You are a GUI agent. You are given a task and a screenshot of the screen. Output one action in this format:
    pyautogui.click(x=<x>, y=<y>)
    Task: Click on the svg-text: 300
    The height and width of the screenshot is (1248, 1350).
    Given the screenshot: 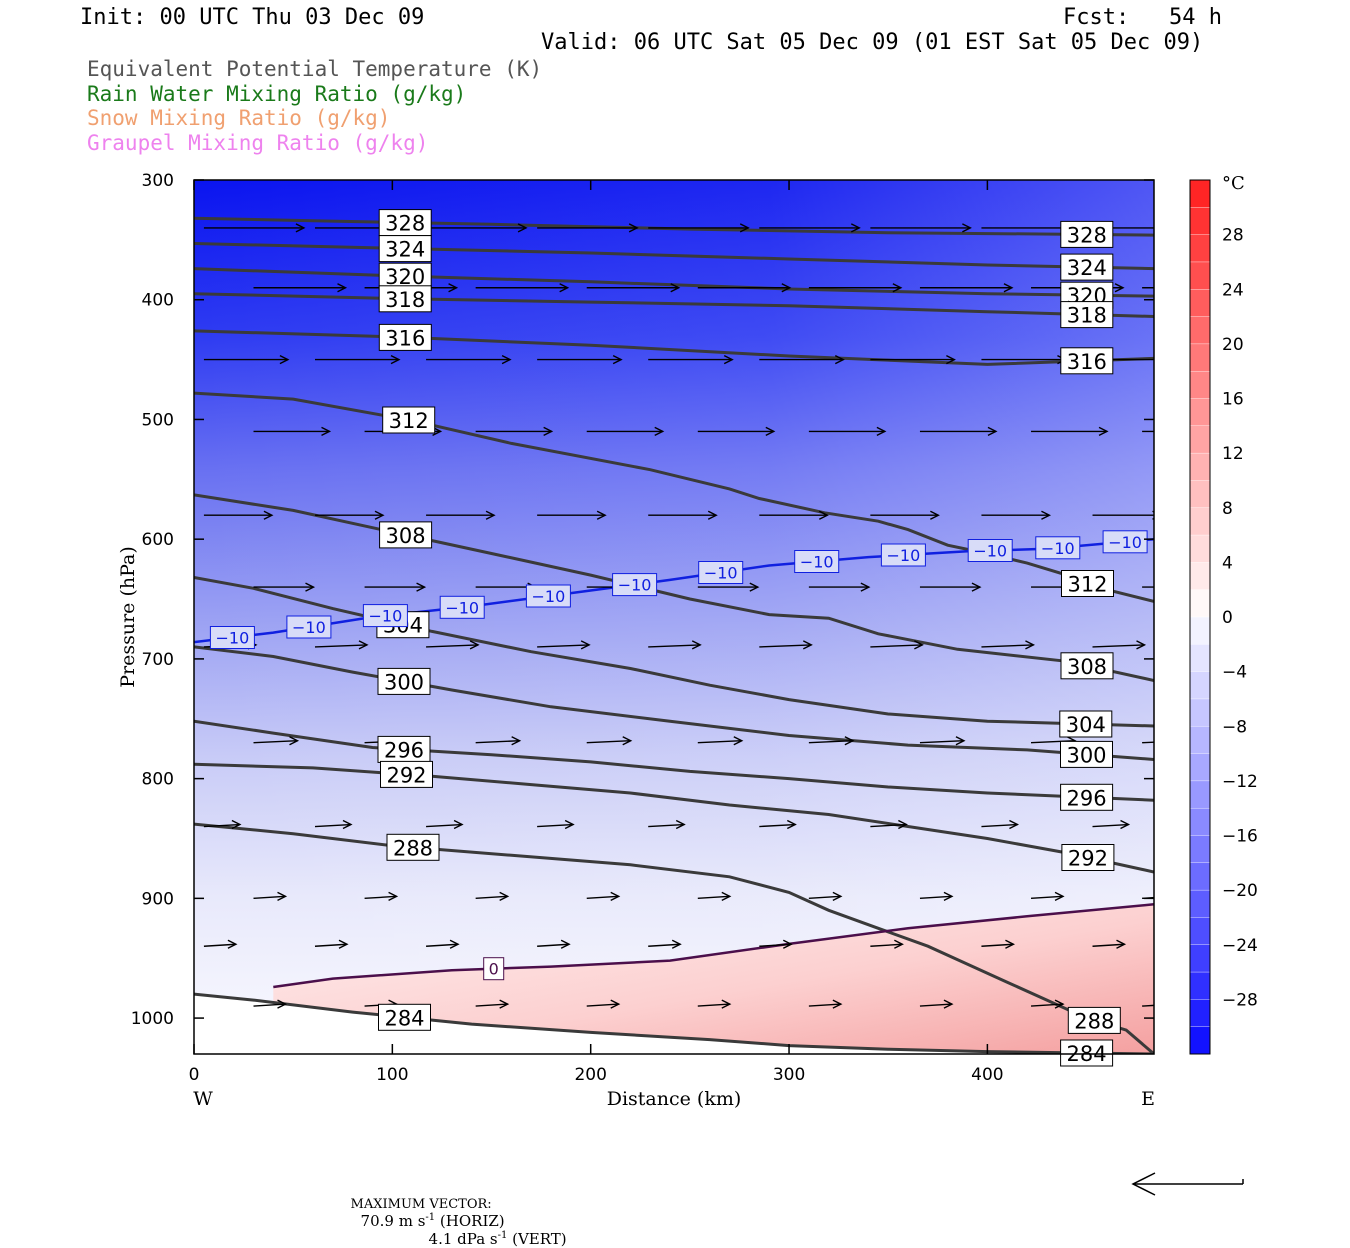 What is the action you would take?
    pyautogui.click(x=404, y=682)
    